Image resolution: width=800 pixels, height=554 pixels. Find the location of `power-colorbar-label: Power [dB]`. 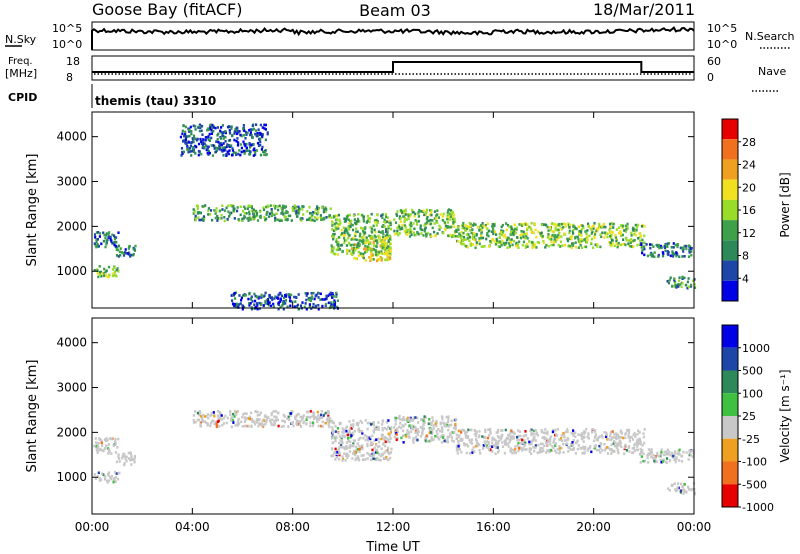

power-colorbar-label: Power [dB] is located at coordinates (785, 204).